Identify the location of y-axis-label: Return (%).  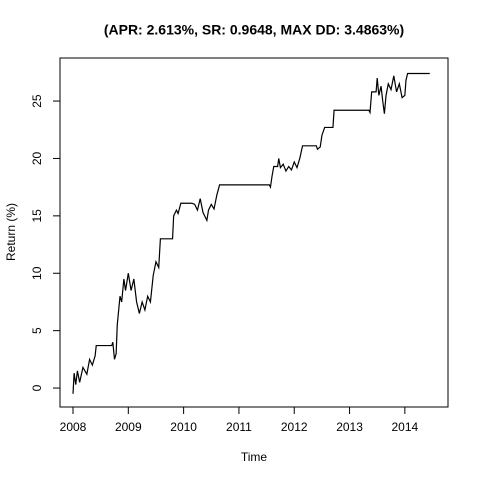
(11, 232).